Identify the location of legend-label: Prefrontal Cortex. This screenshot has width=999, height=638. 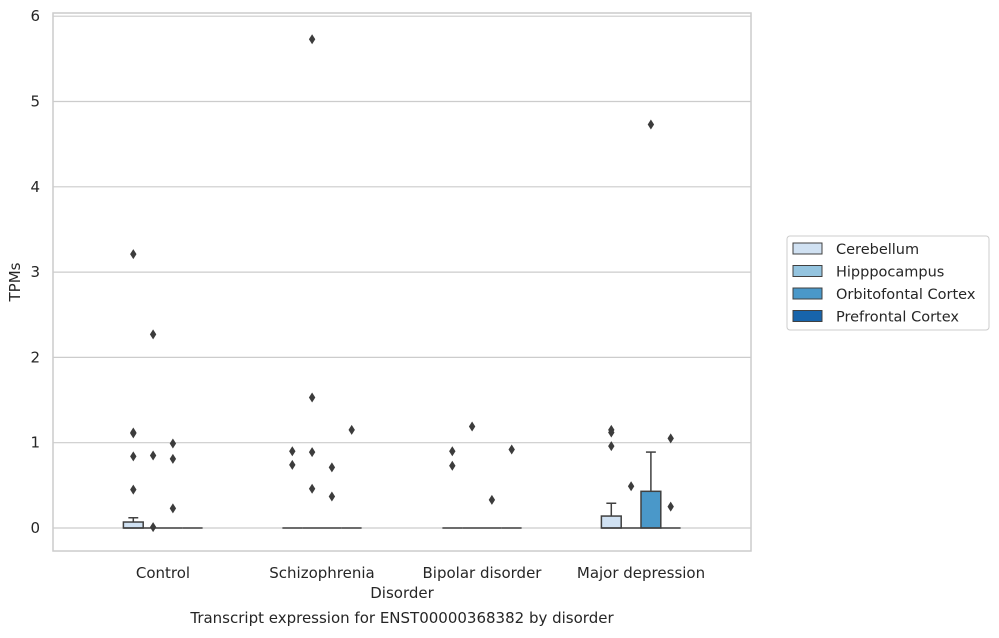
(897, 318).